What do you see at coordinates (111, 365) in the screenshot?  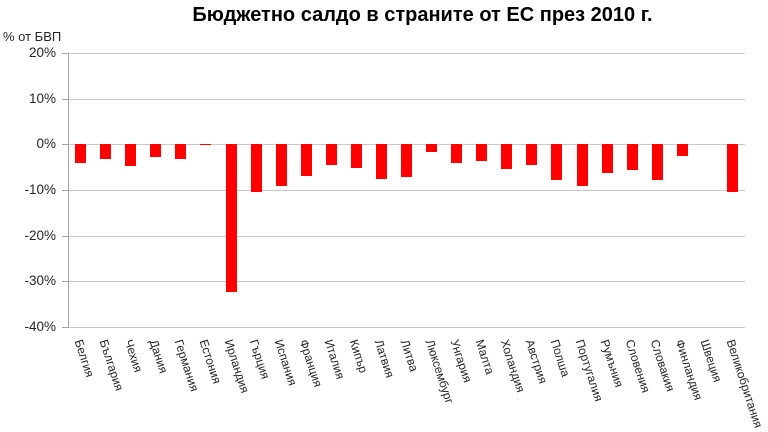 I see `x-axis-label: България` at bounding box center [111, 365].